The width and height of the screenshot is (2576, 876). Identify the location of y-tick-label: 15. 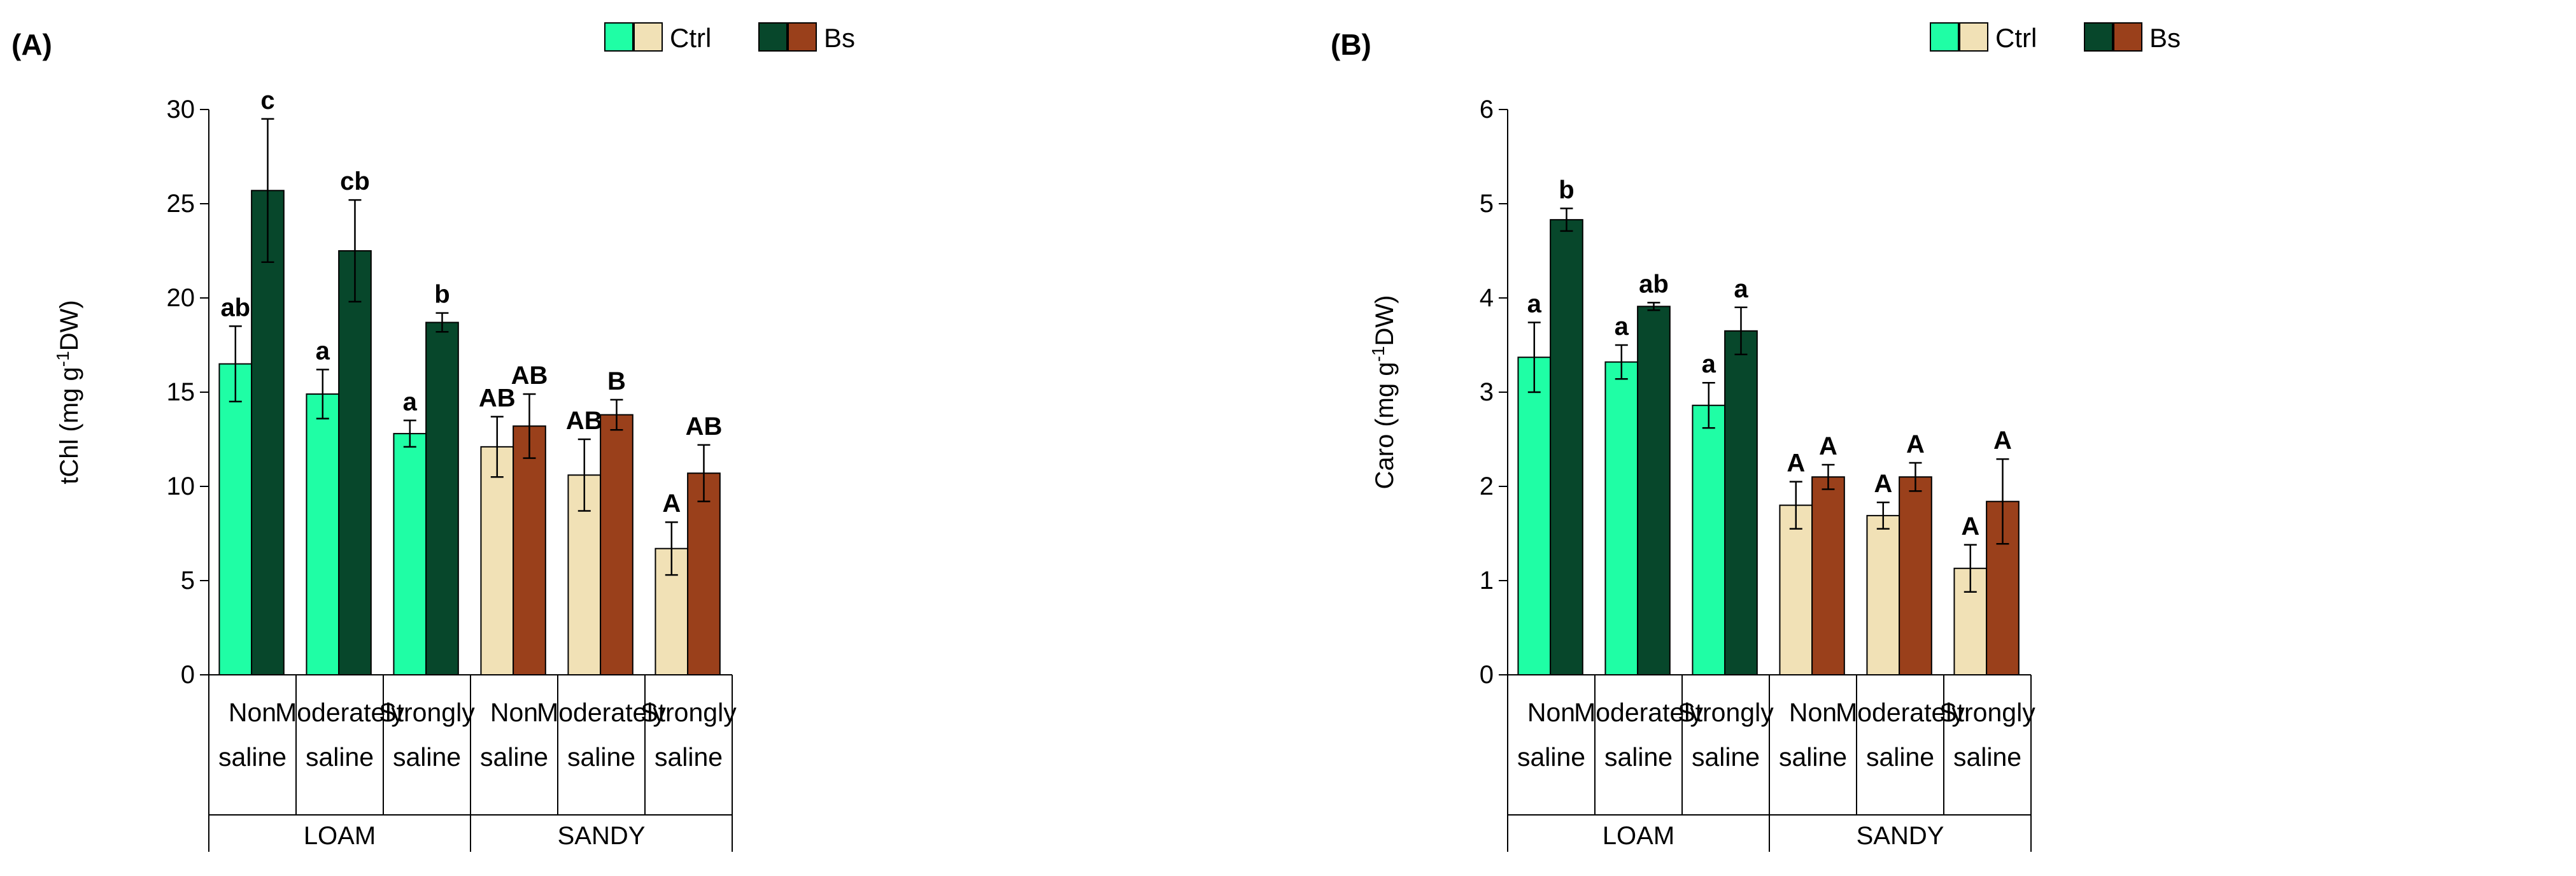
(181, 392).